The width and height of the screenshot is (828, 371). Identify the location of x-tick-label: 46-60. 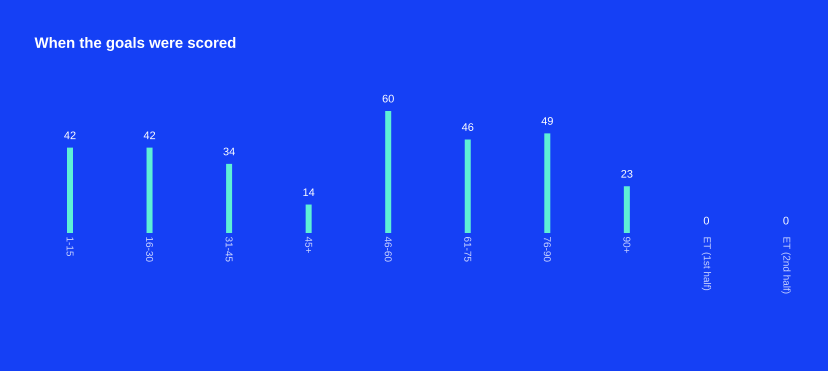
(388, 249).